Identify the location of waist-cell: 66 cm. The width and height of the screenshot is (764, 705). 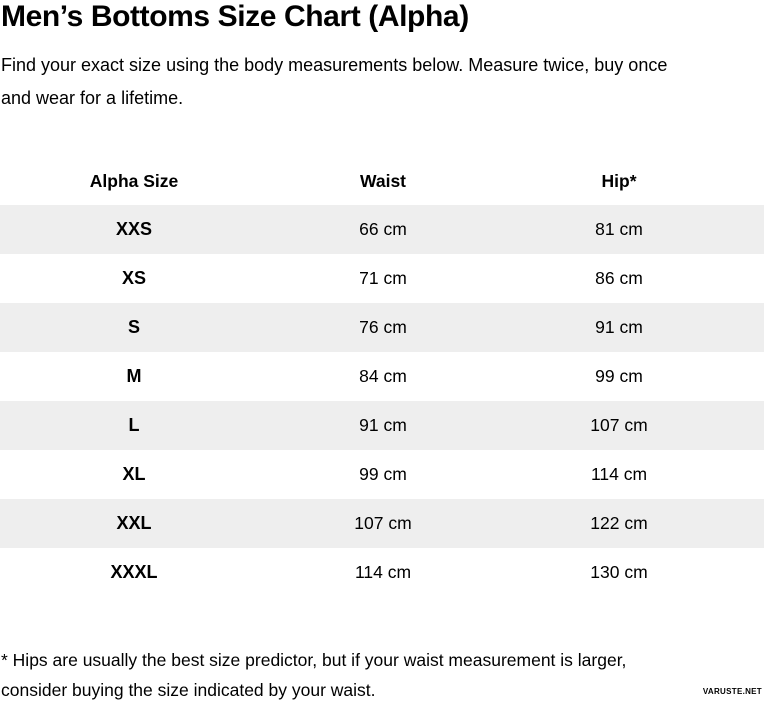
(383, 229).